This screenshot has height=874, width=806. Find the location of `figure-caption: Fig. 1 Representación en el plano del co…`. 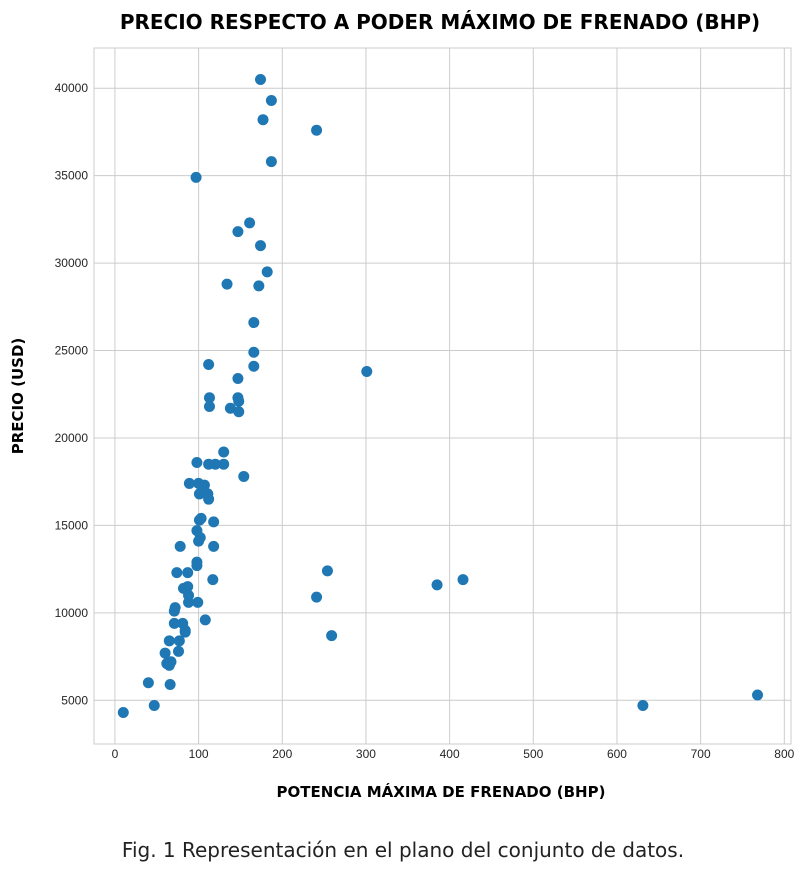

figure-caption: Fig. 1 Representación en el plano del co… is located at coordinates (403, 850).